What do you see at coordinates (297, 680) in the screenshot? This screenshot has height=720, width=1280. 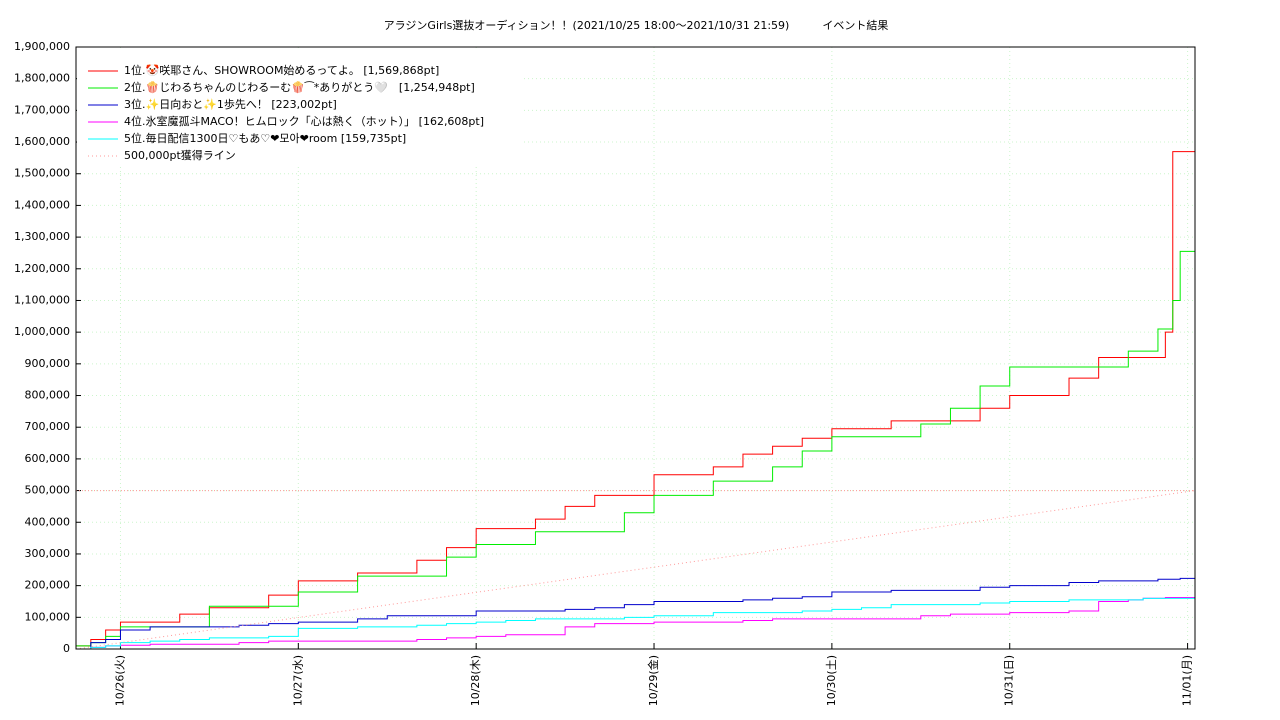 I see `x-tick-label: 10/27(水)` at bounding box center [297, 680].